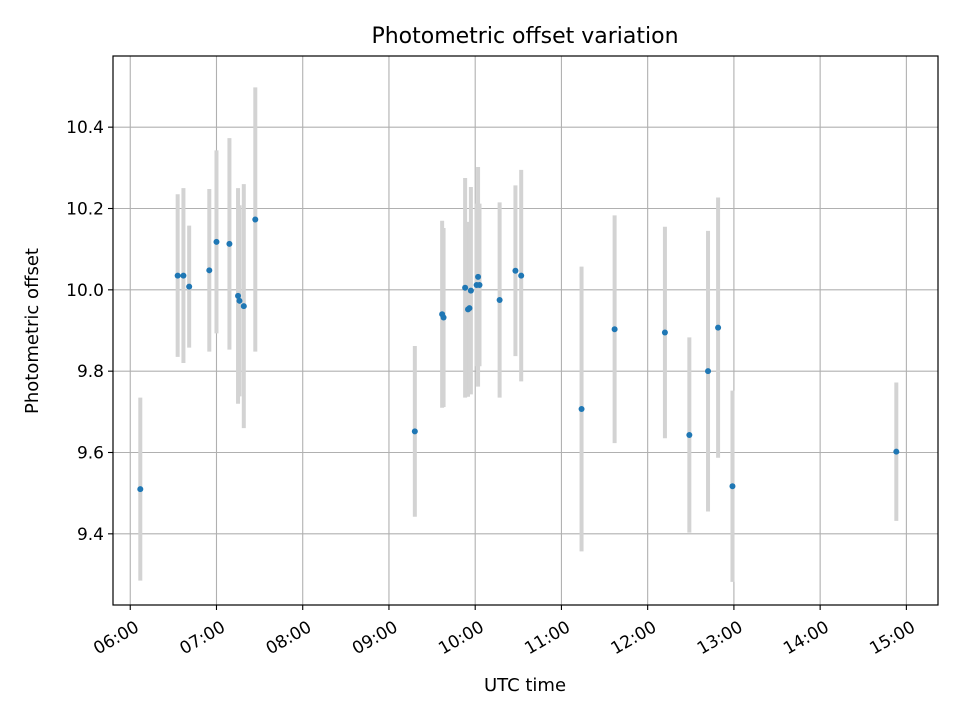 This screenshot has height=720, width=960. What do you see at coordinates (720, 638) in the screenshot?
I see `x-tick-label: 13:00` at bounding box center [720, 638].